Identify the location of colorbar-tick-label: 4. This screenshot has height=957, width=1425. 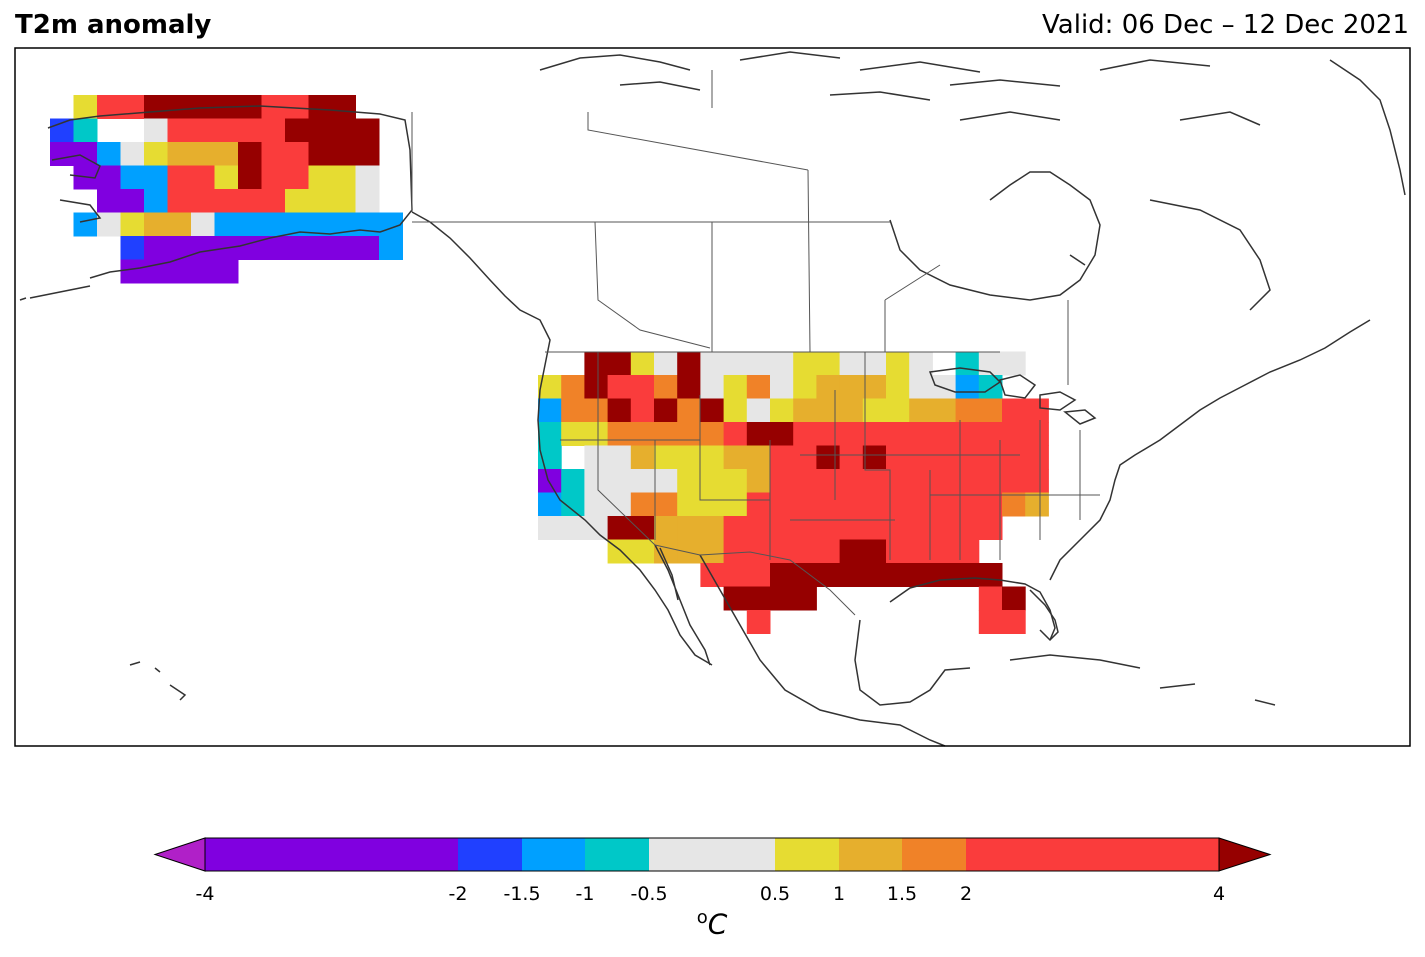
(1219, 894).